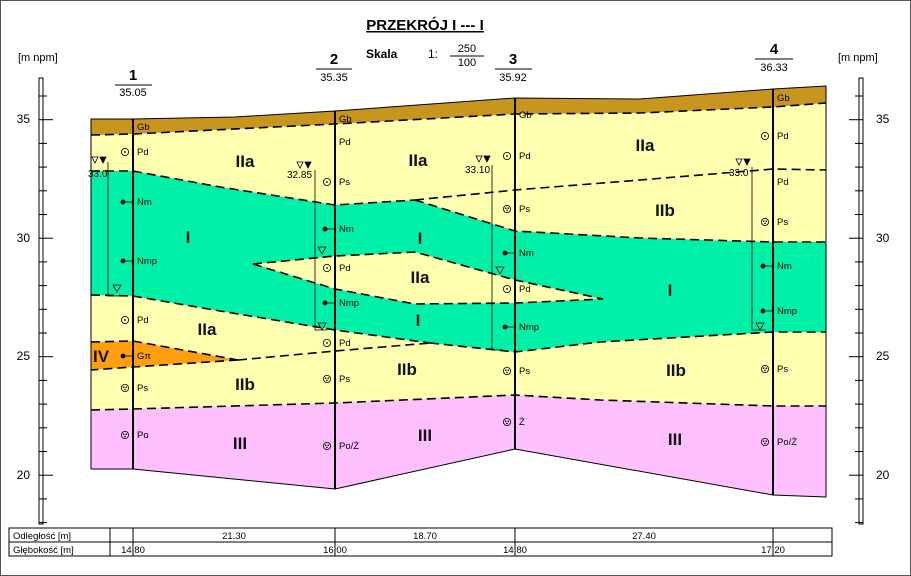 The width and height of the screenshot is (911, 576). What do you see at coordinates (645, 145) in the screenshot?
I see `label-IIa-3: IIa` at bounding box center [645, 145].